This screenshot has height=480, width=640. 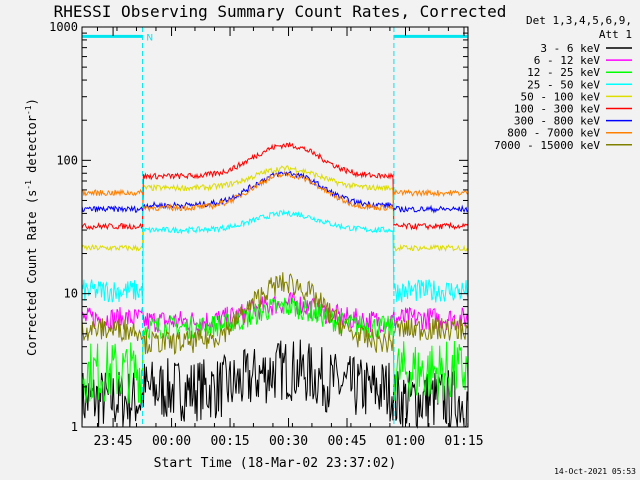 What do you see at coordinates (567, 60) in the screenshot?
I see `legend-entry-label: 6 - 12 keV` at bounding box center [567, 60].